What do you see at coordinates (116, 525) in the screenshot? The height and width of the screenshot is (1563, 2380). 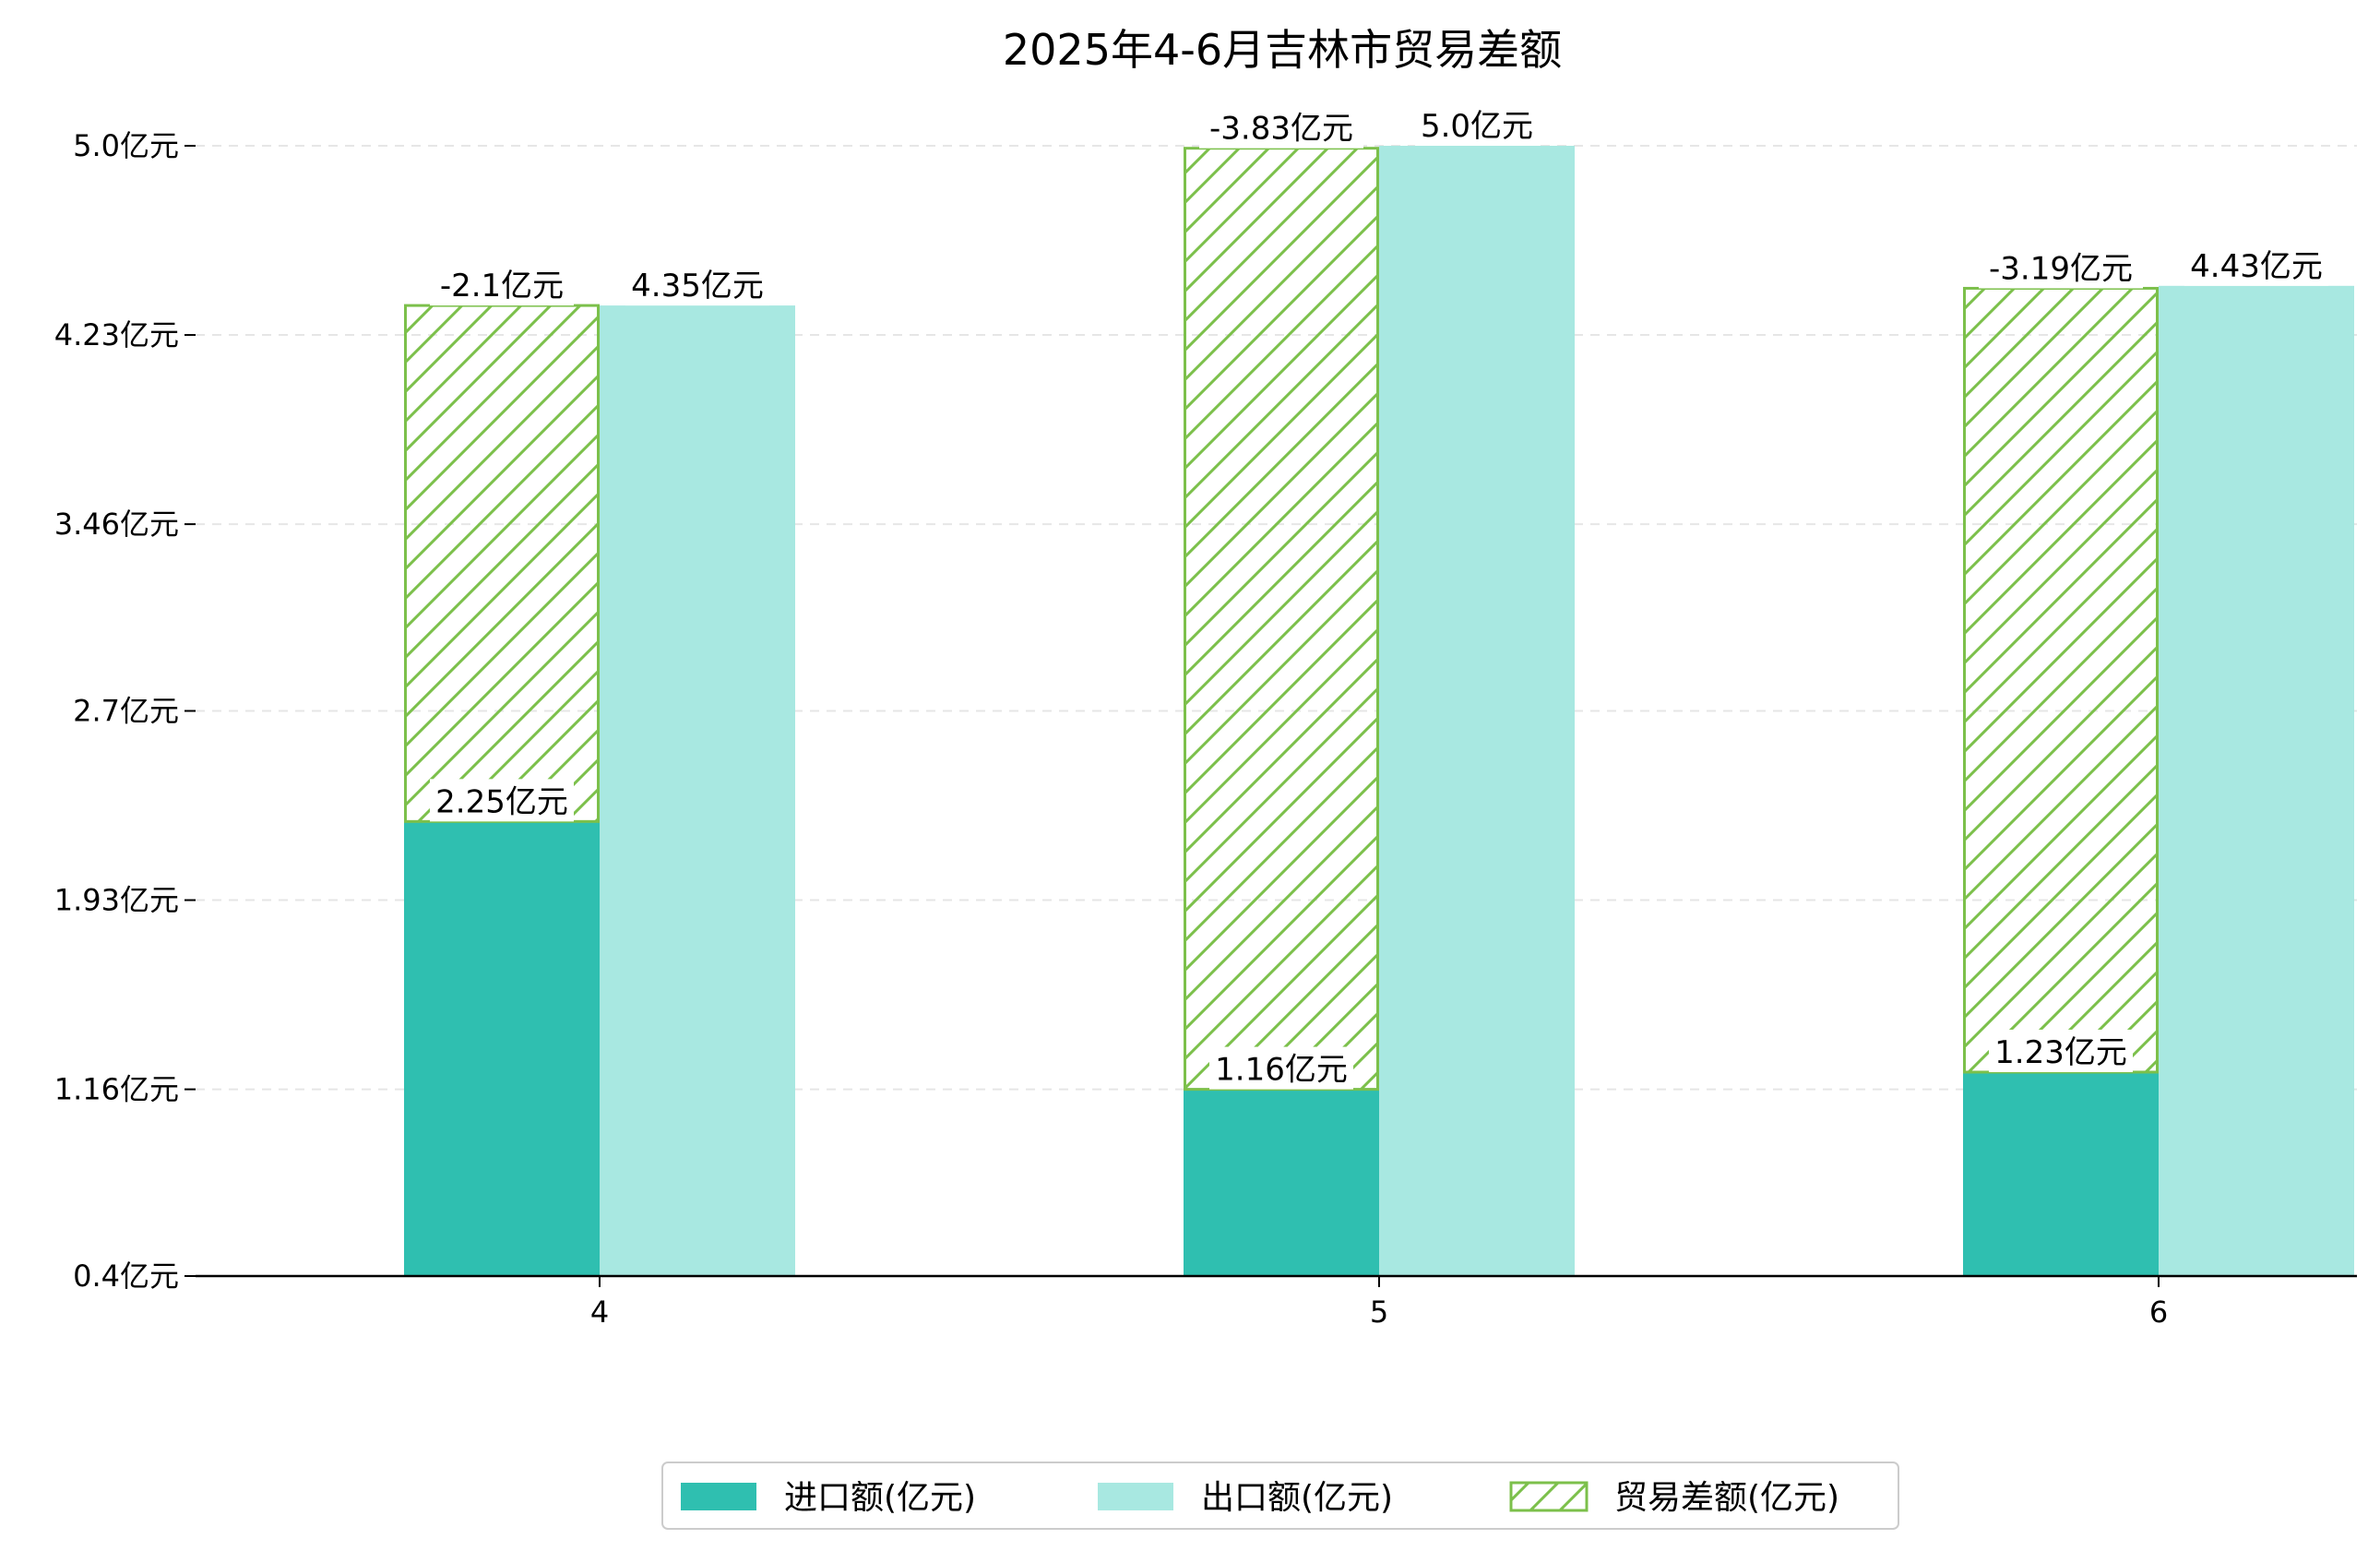 I see `y-tick-label: 3.46亿元` at bounding box center [116, 525].